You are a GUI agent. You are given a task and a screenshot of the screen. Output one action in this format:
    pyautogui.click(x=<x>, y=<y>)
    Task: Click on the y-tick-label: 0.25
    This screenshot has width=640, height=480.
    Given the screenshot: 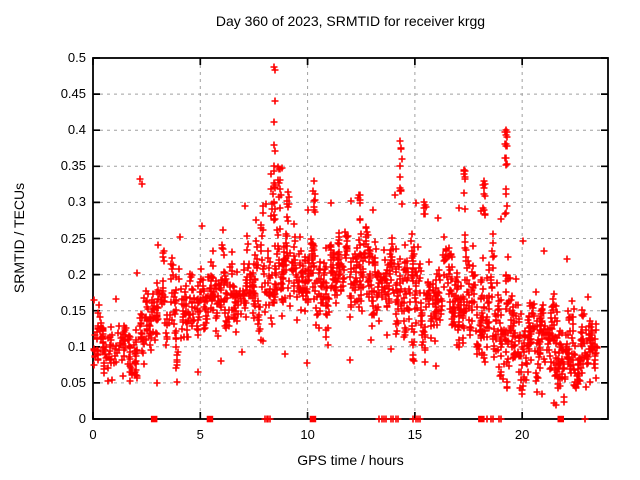 What is the action you would take?
    pyautogui.click(x=73, y=238)
    